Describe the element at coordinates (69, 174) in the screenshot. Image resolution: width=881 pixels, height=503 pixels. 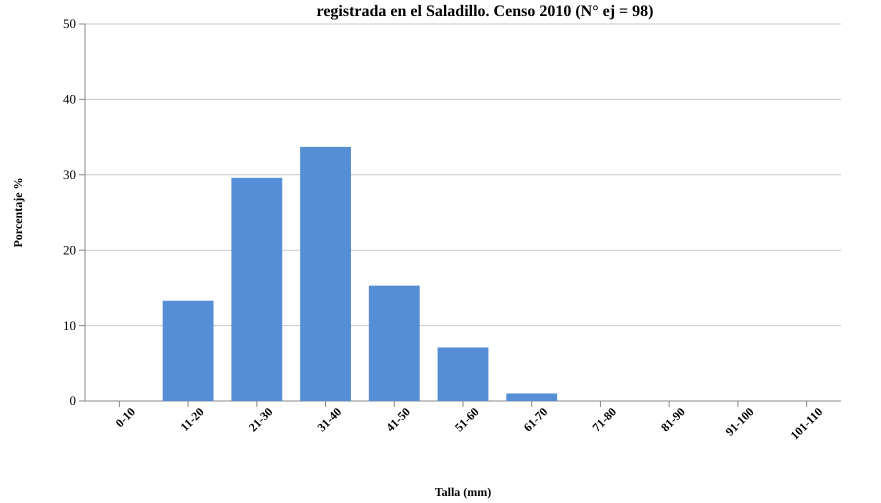
I see `y-tick-label: 30` at that location.